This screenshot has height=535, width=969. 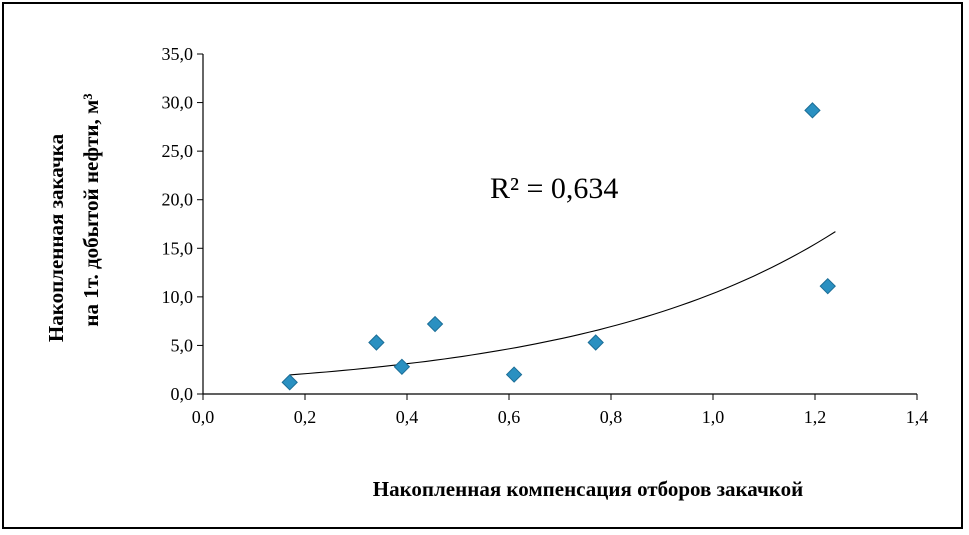 I want to click on x-tick-label: 0,8, so click(x=611, y=417).